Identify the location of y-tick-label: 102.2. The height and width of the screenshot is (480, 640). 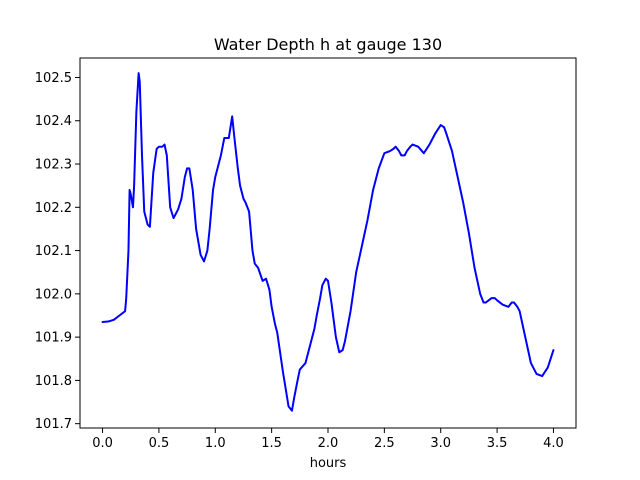
(53, 208).